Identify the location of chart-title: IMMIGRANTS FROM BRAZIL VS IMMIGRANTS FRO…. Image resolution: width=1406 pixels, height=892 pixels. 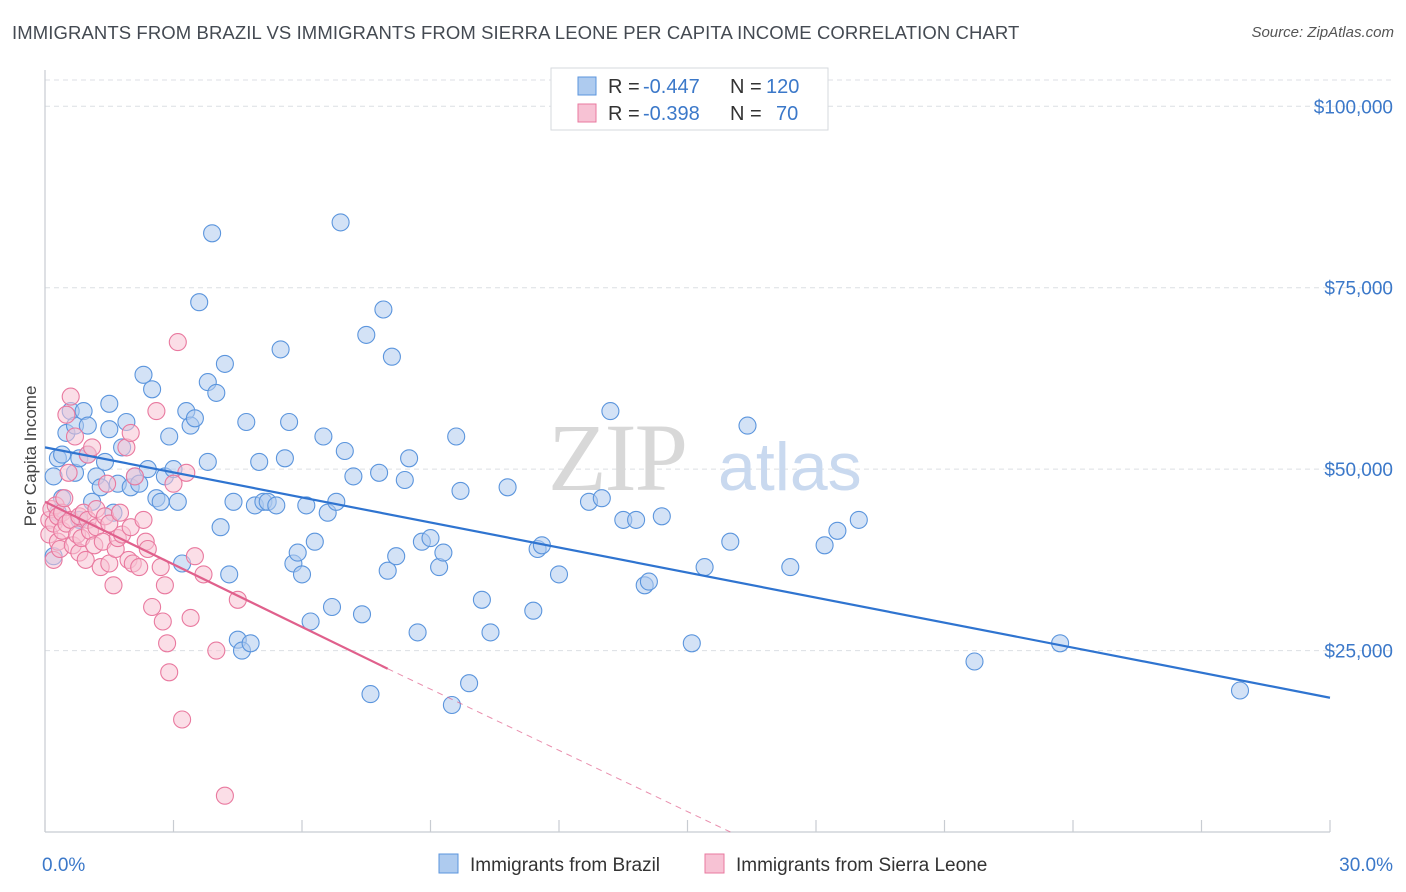
(516, 32).